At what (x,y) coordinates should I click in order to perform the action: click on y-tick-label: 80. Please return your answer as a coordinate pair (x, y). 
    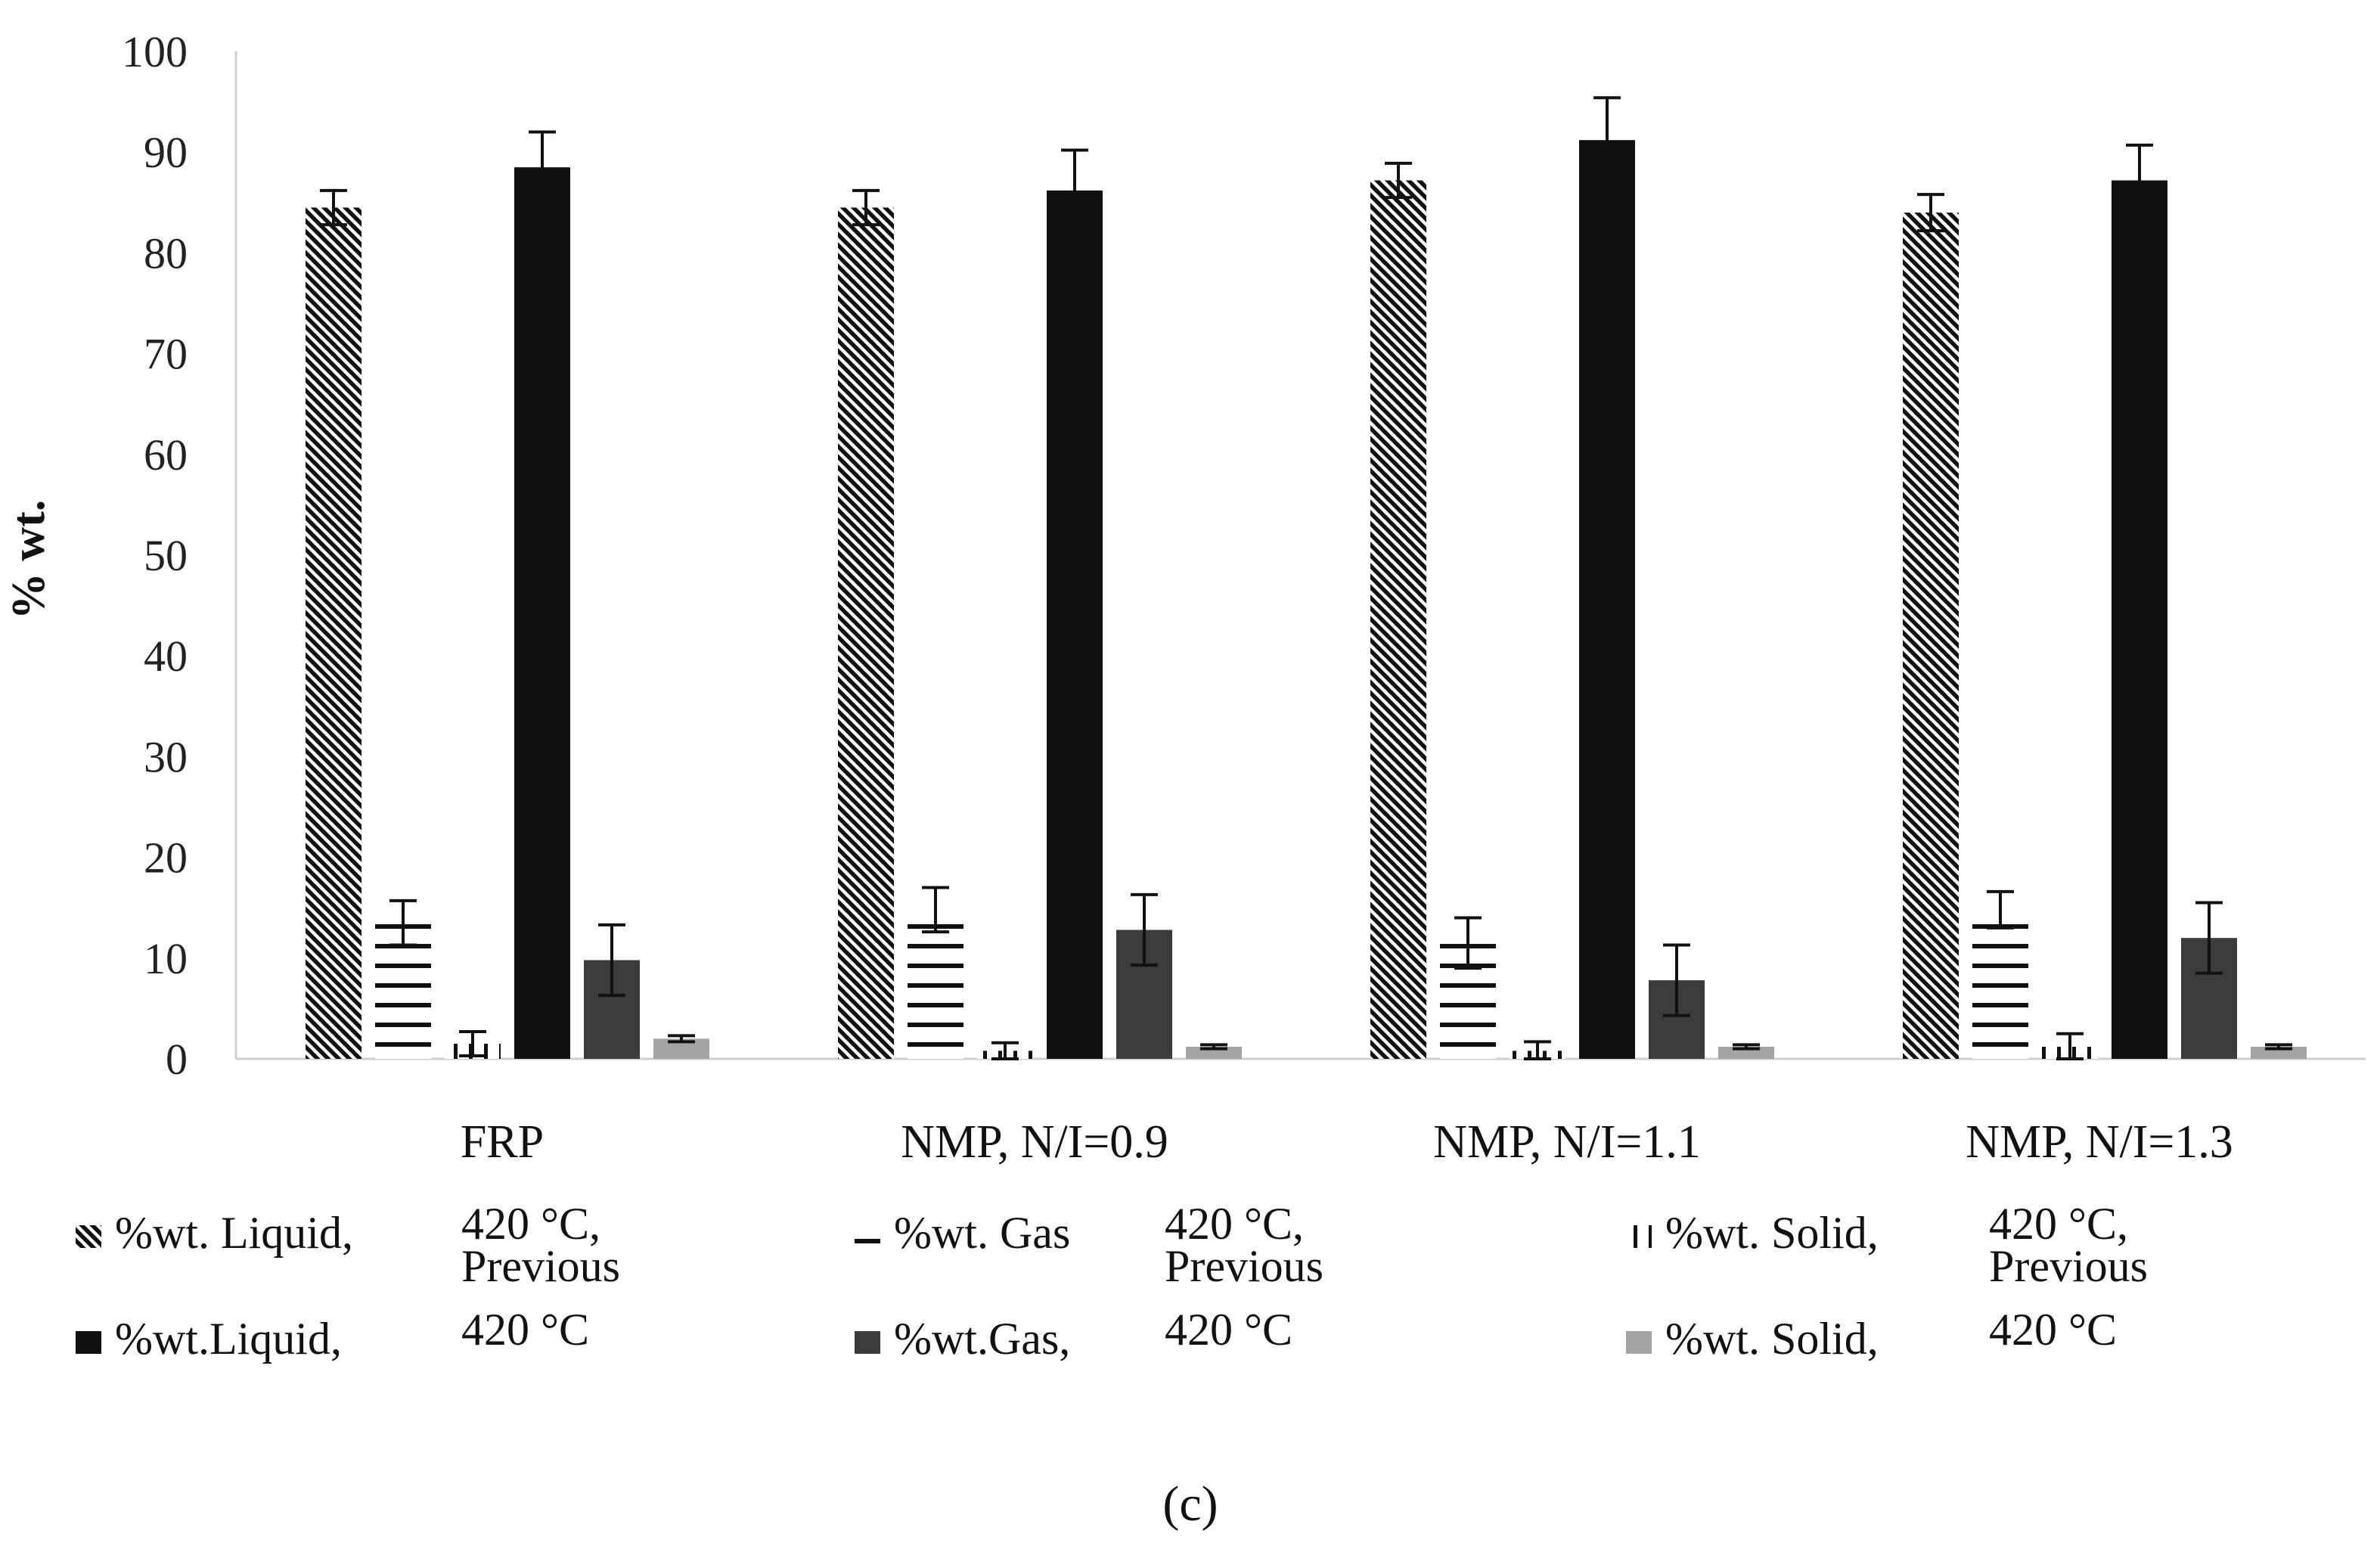
    Looking at the image, I should click on (166, 253).